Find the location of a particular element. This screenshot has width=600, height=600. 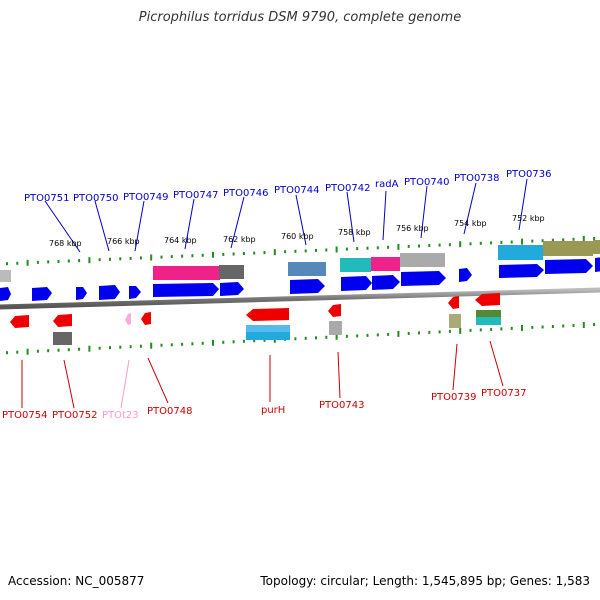

forward-gene-arrows is located at coordinates (300, 279).